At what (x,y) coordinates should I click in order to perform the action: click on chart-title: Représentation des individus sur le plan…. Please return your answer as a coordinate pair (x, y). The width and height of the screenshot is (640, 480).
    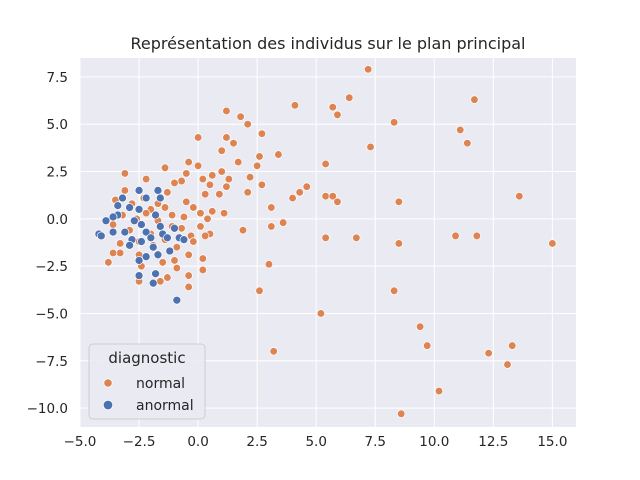
    Looking at the image, I should click on (328, 43).